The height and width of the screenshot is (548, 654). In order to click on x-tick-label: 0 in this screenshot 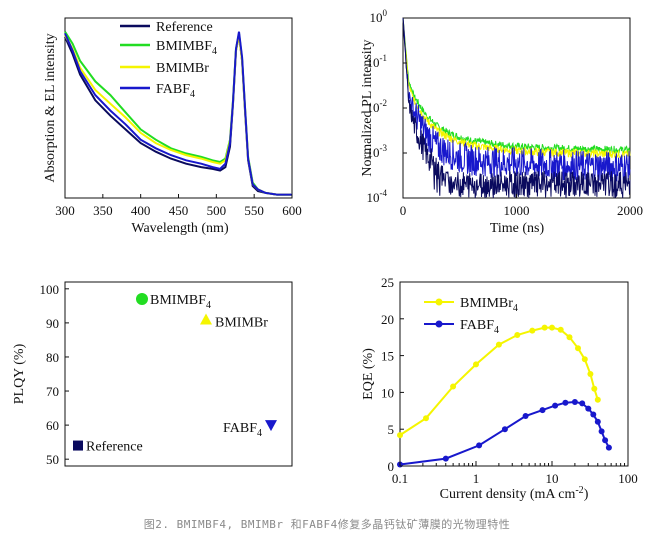, I will do `click(403, 210)`.